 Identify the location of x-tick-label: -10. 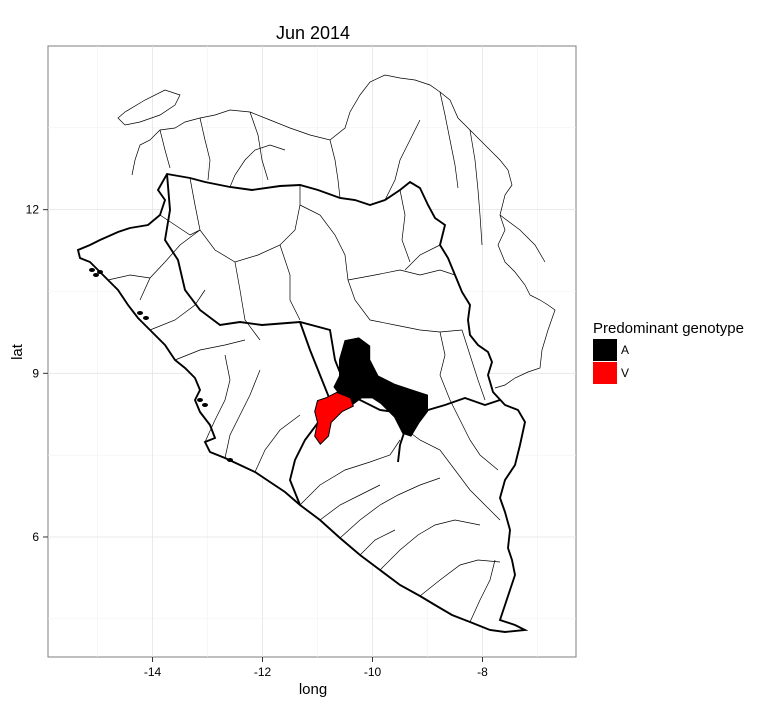
(373, 672).